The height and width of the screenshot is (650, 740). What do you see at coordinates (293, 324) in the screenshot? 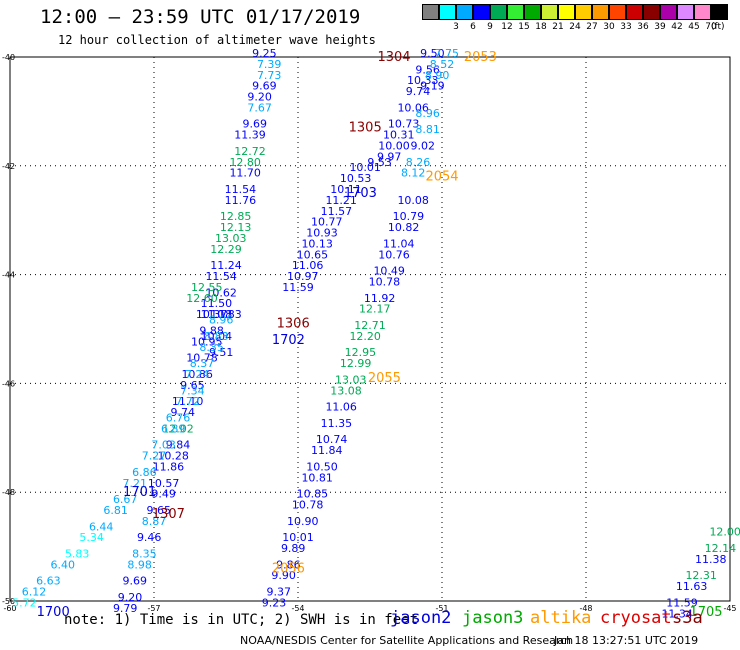
I see `pass-label: 1306` at bounding box center [293, 324].